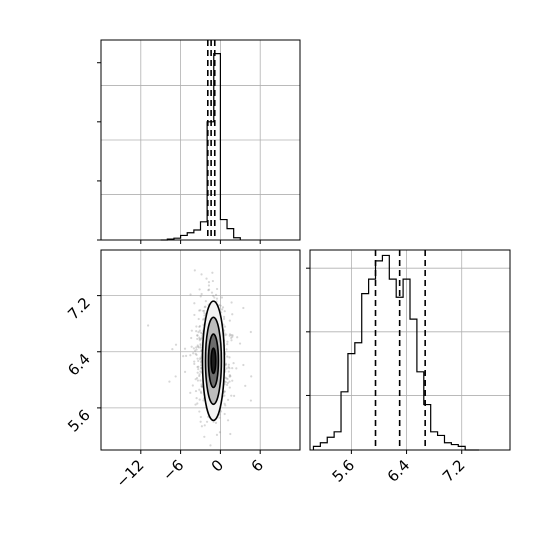  I want to click on scatter-x-tick-label: 0, so click(217, 465).